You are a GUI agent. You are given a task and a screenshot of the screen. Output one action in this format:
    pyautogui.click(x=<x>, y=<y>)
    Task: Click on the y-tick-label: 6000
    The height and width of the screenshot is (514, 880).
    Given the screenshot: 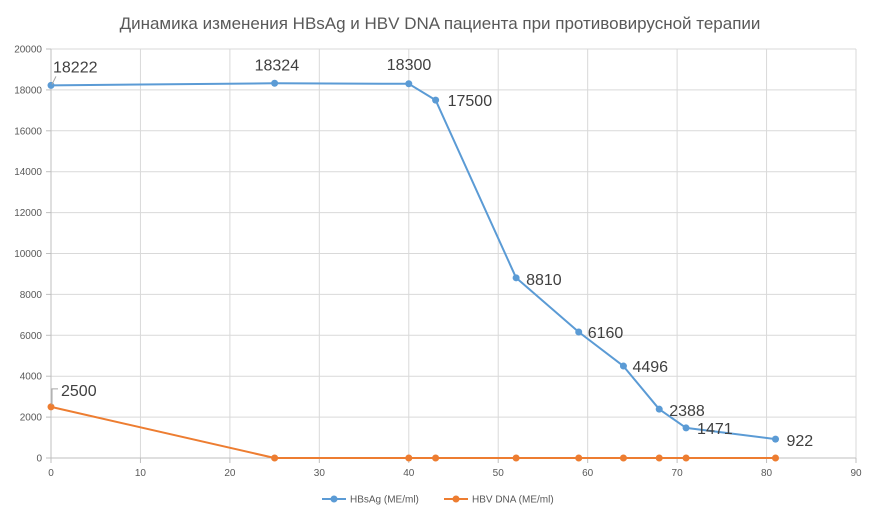 What is the action you would take?
    pyautogui.click(x=31, y=336)
    